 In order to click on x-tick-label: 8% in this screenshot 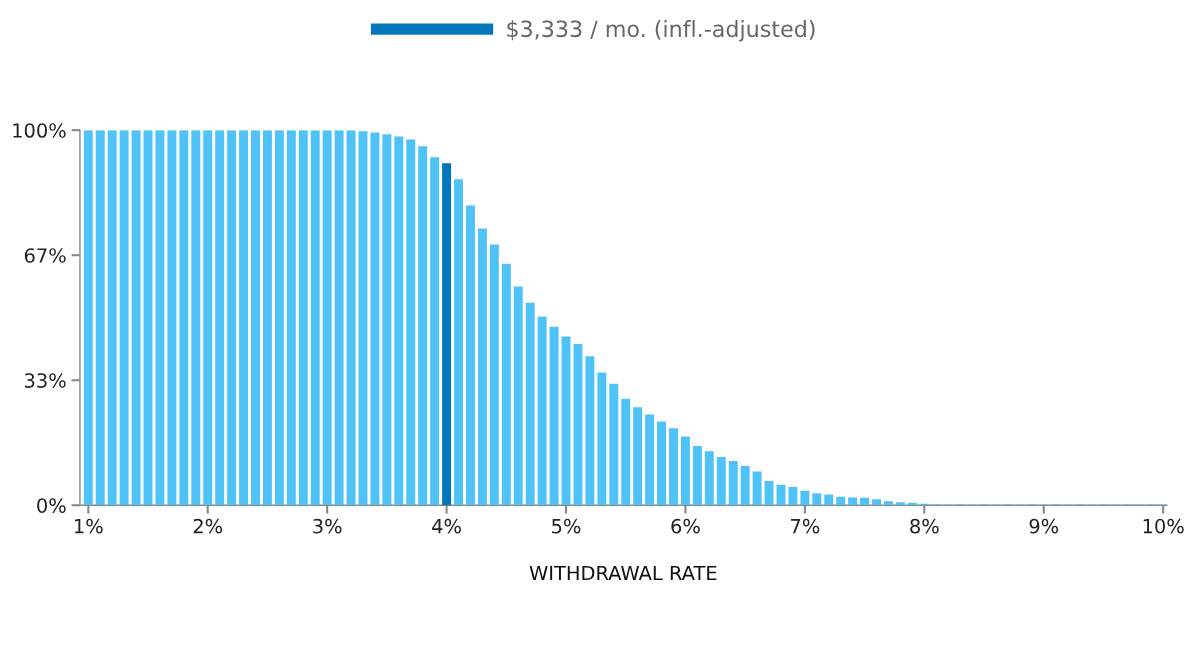, I will do `click(924, 526)`.